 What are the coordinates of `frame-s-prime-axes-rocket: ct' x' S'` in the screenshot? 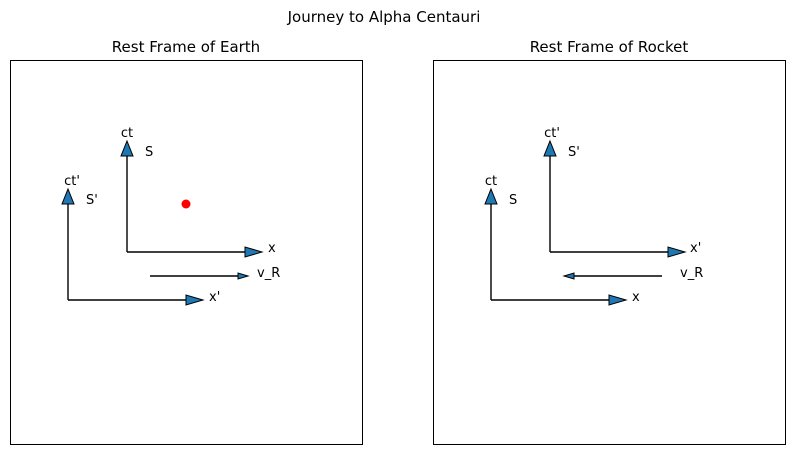 It's located at (622, 192).